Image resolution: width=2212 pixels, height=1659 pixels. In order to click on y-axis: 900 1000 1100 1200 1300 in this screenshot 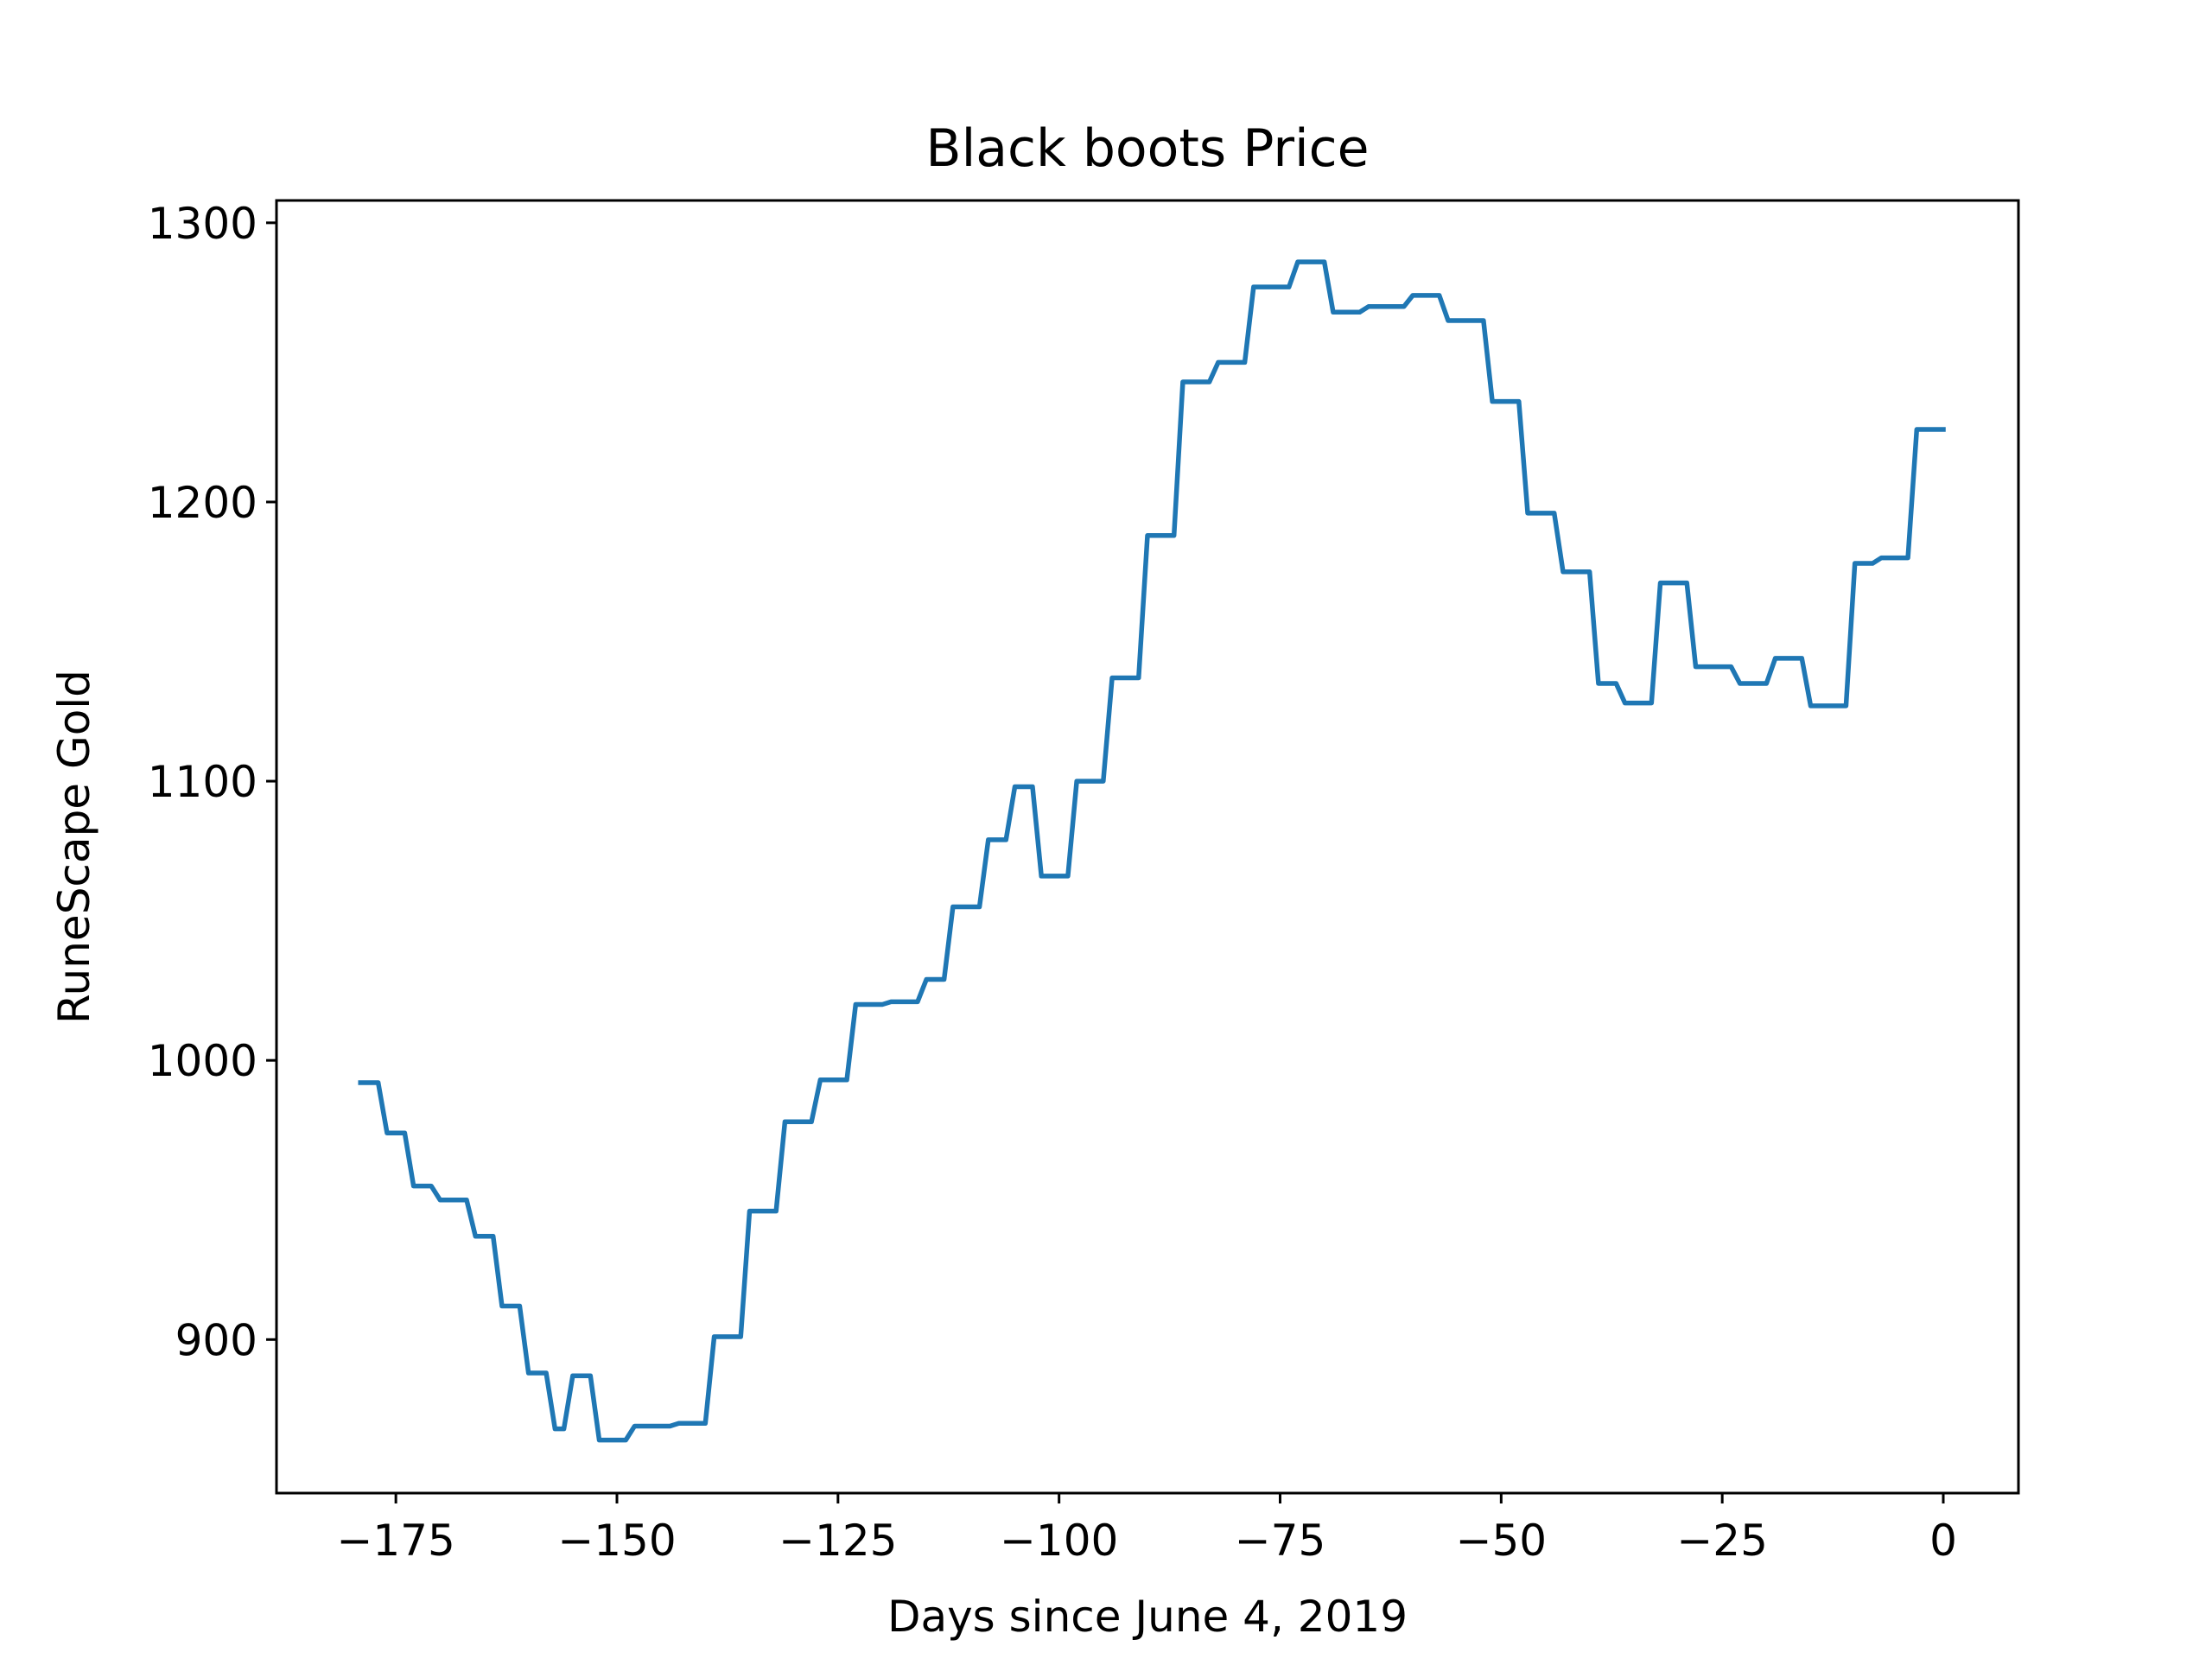, I will do `click(212, 782)`.